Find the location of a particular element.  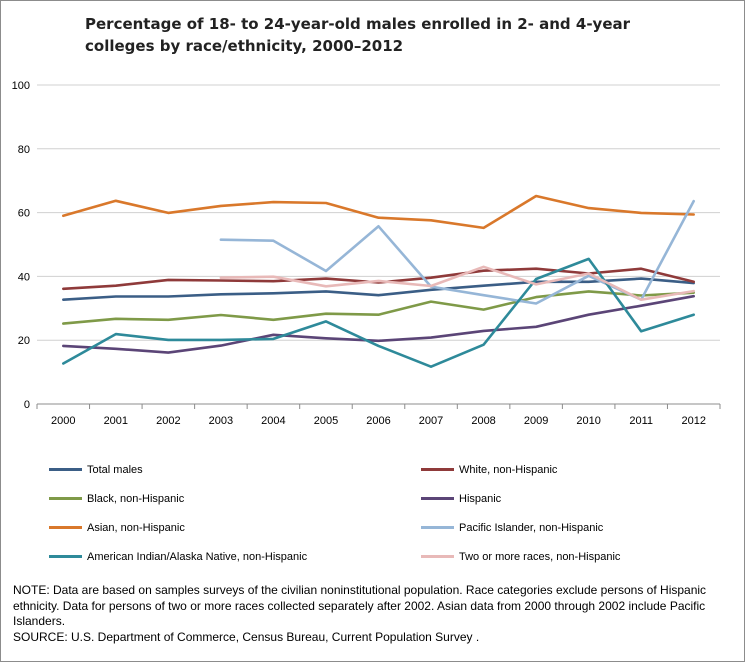

x-tick-label: 2008 is located at coordinates (483, 421).